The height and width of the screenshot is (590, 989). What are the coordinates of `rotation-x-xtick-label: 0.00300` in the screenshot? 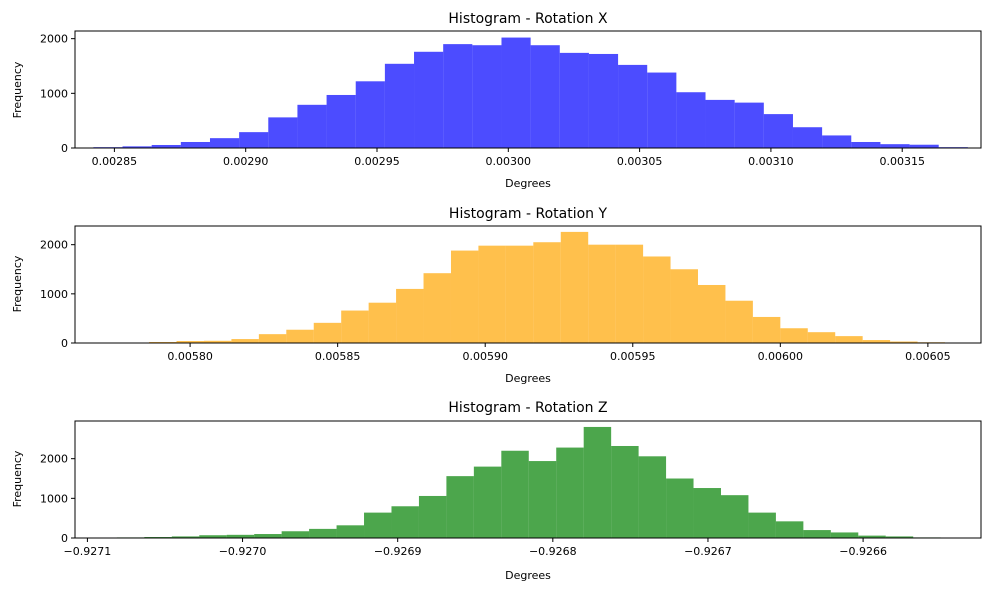 It's located at (509, 161).